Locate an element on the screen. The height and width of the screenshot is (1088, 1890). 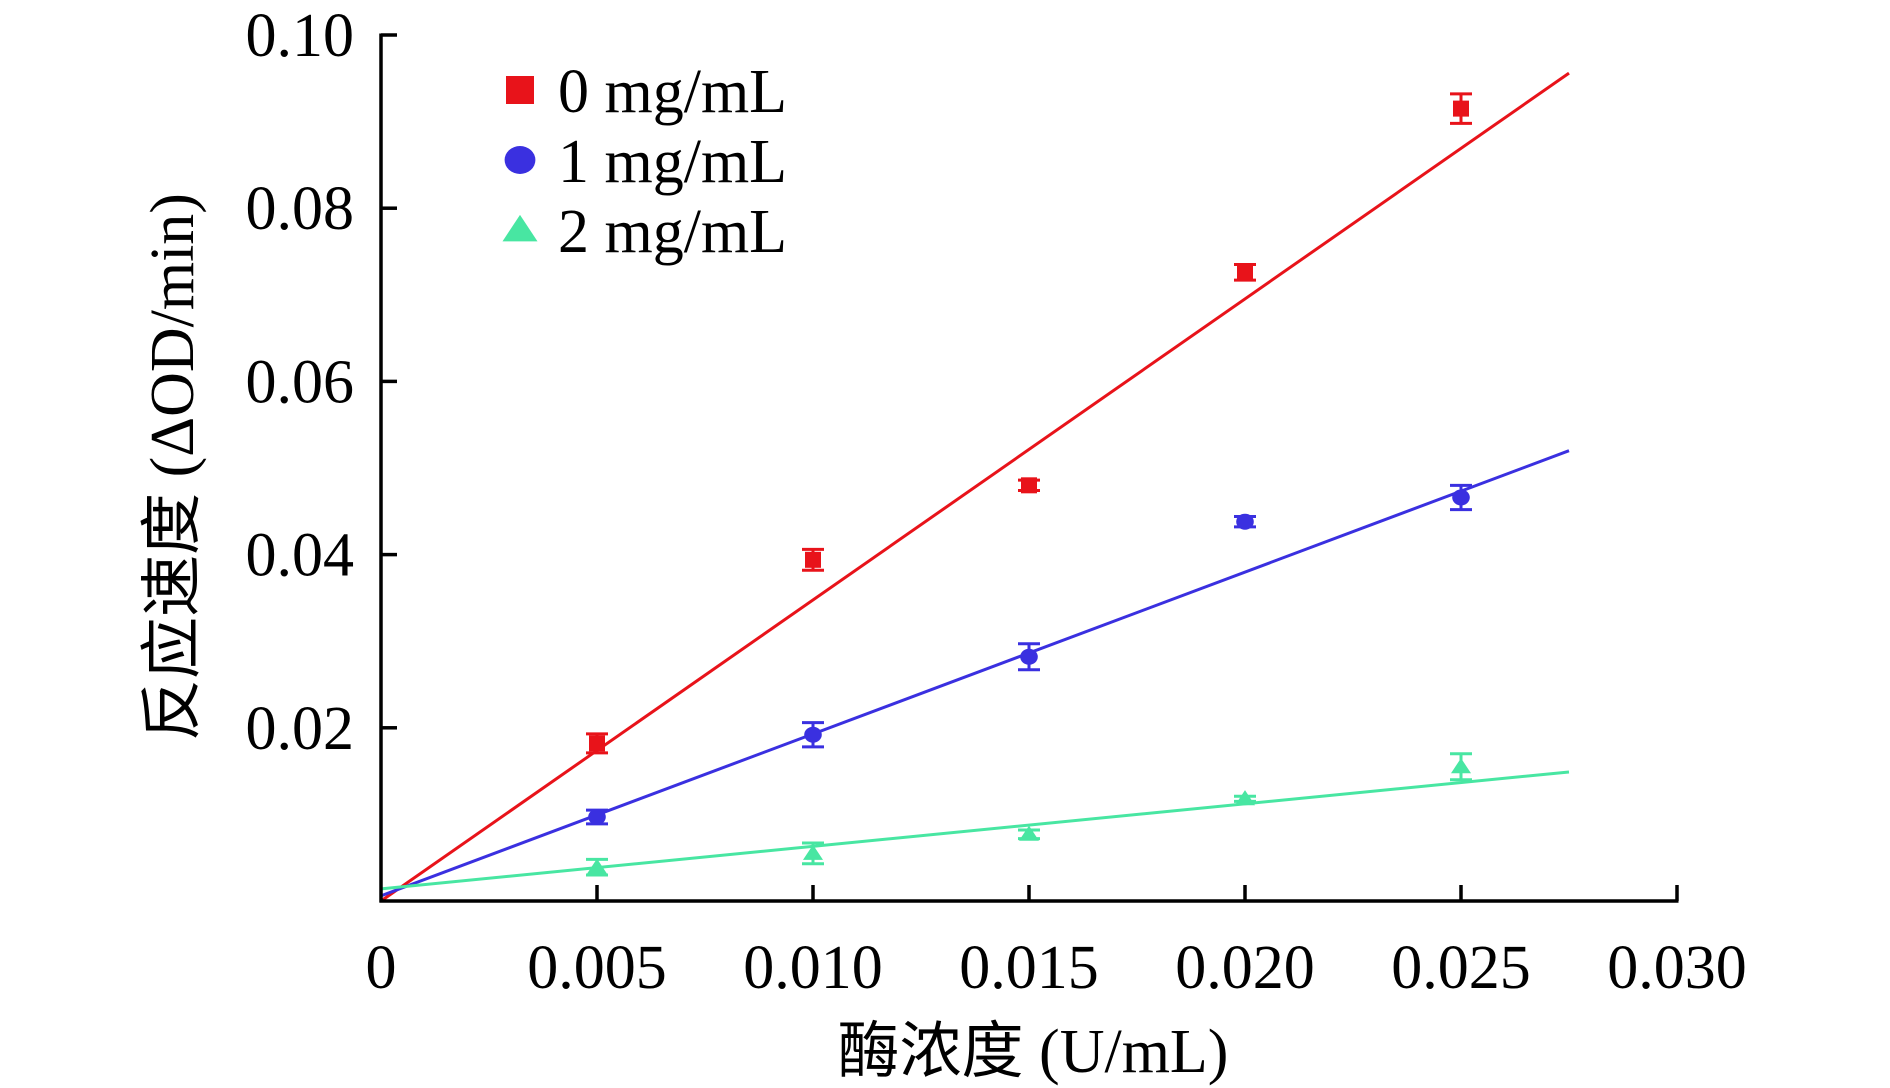
series-circle is located at coordinates (1029, 654).